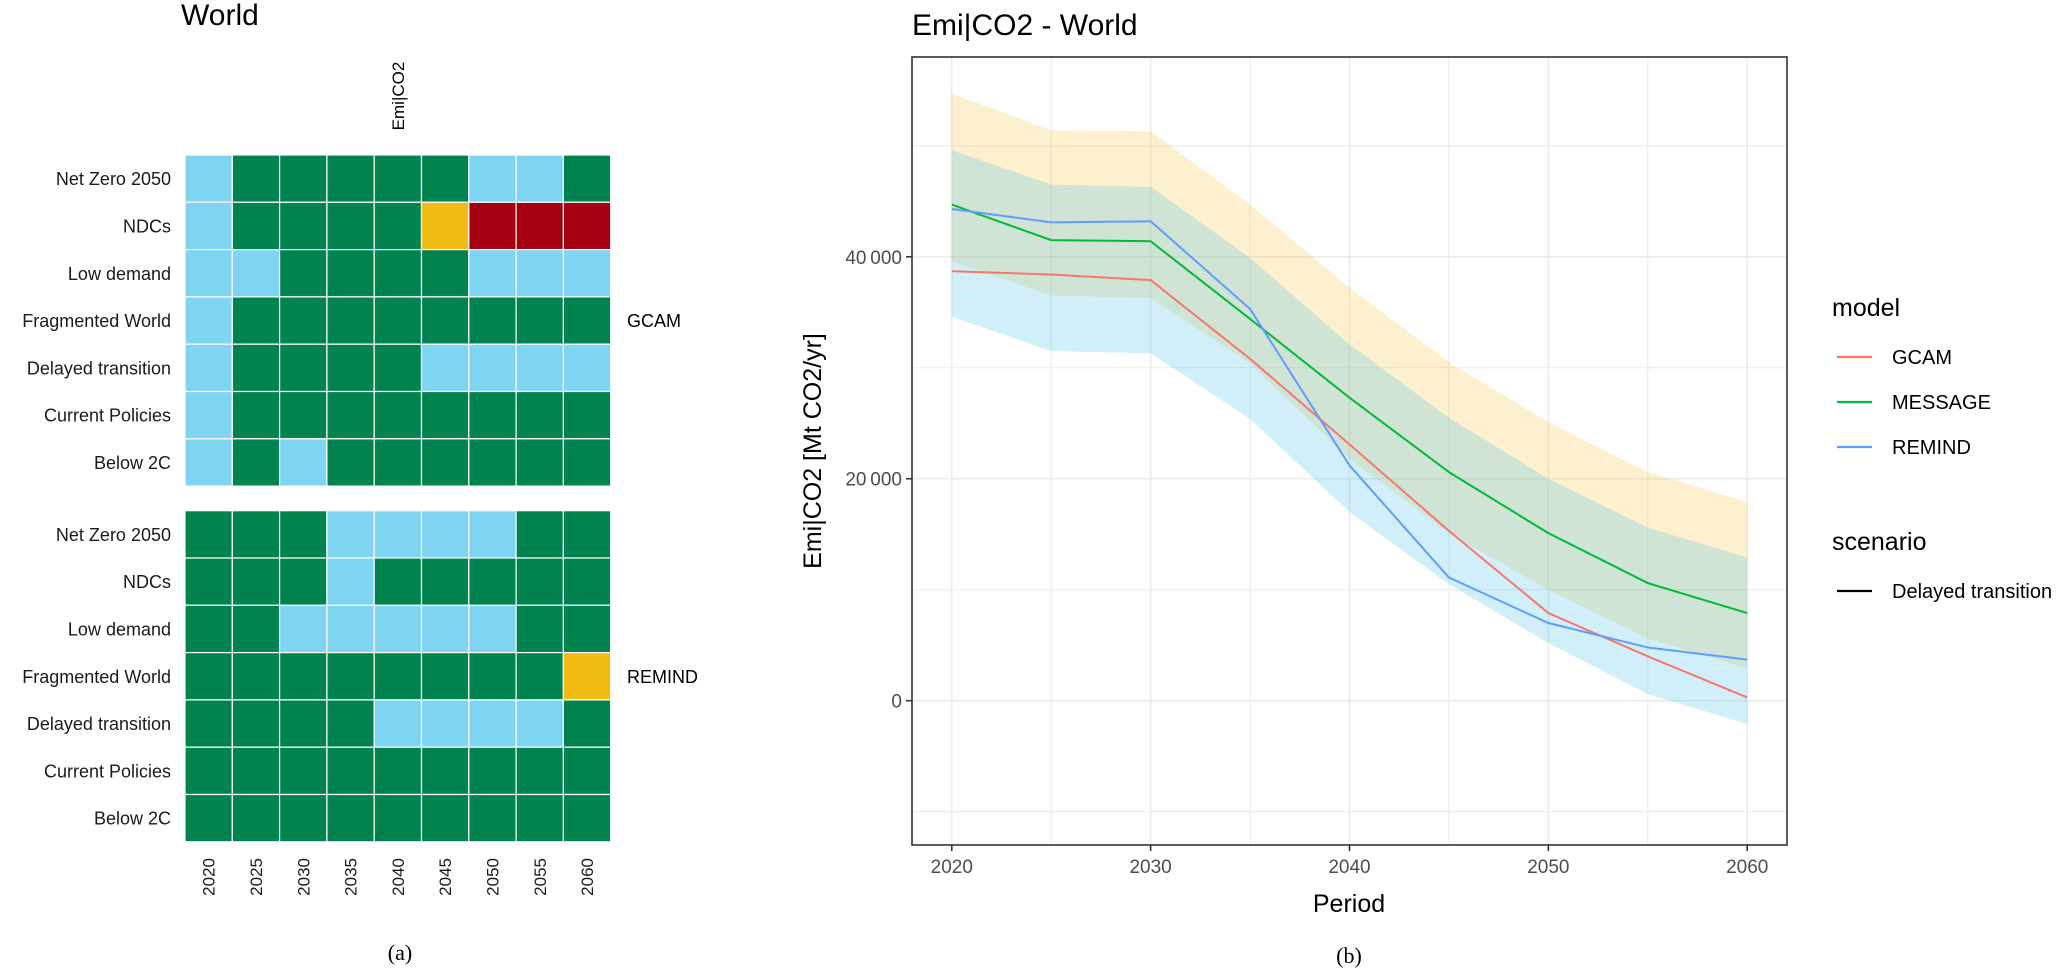 The height and width of the screenshot is (969, 2067). Describe the element at coordinates (662, 499) in the screenshot. I see `heatmap-facet-labels: GCAM REMIND` at that location.